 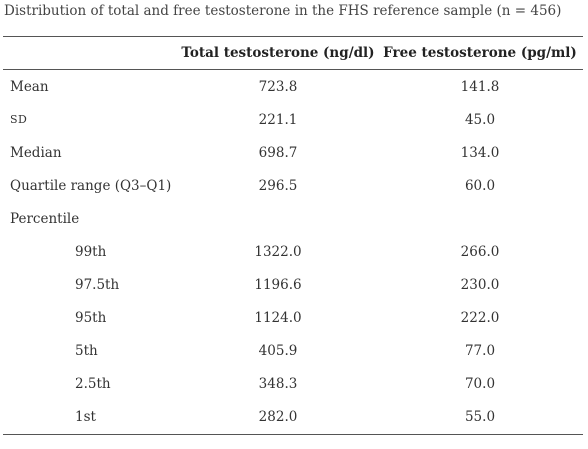 I want to click on cell-value: 45.0, so click(x=480, y=120).